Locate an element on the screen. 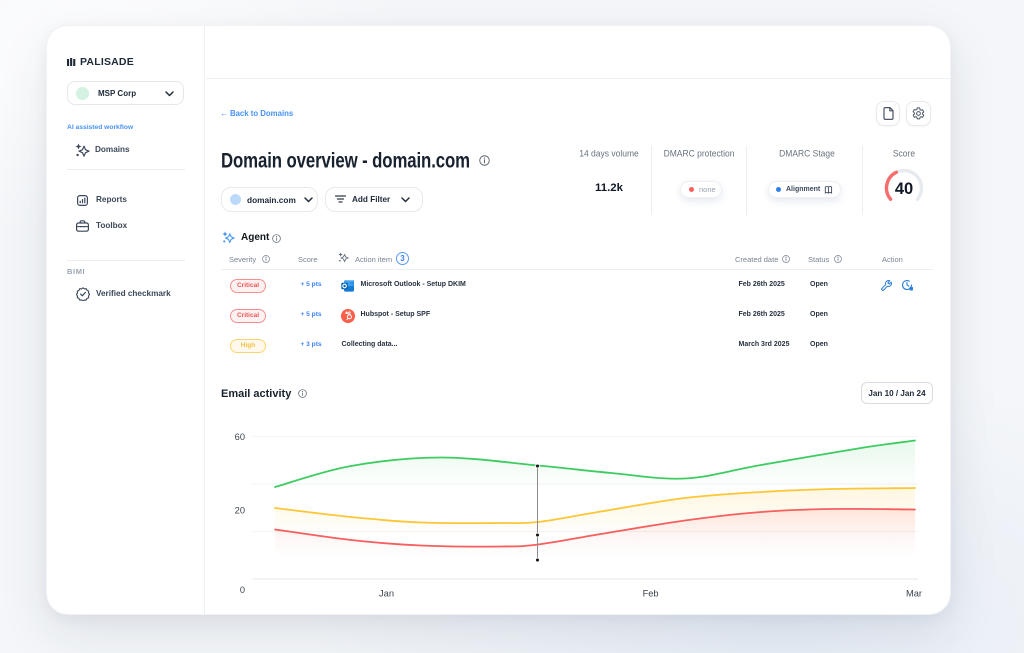 This screenshot has height=653, width=1024. svg-text: 40 is located at coordinates (904, 189).